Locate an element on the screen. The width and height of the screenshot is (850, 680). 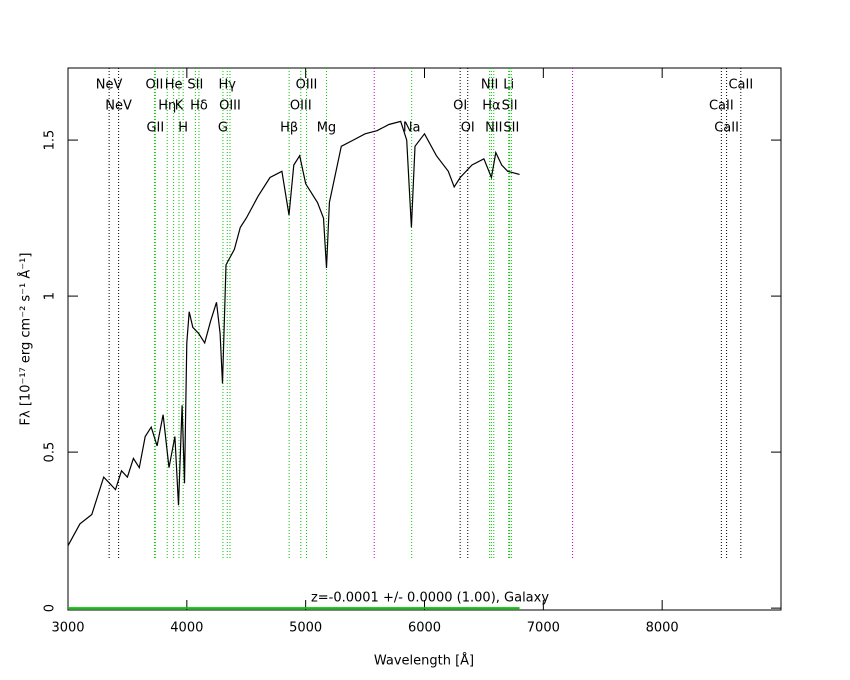
line-label: G is located at coordinates (223, 128).